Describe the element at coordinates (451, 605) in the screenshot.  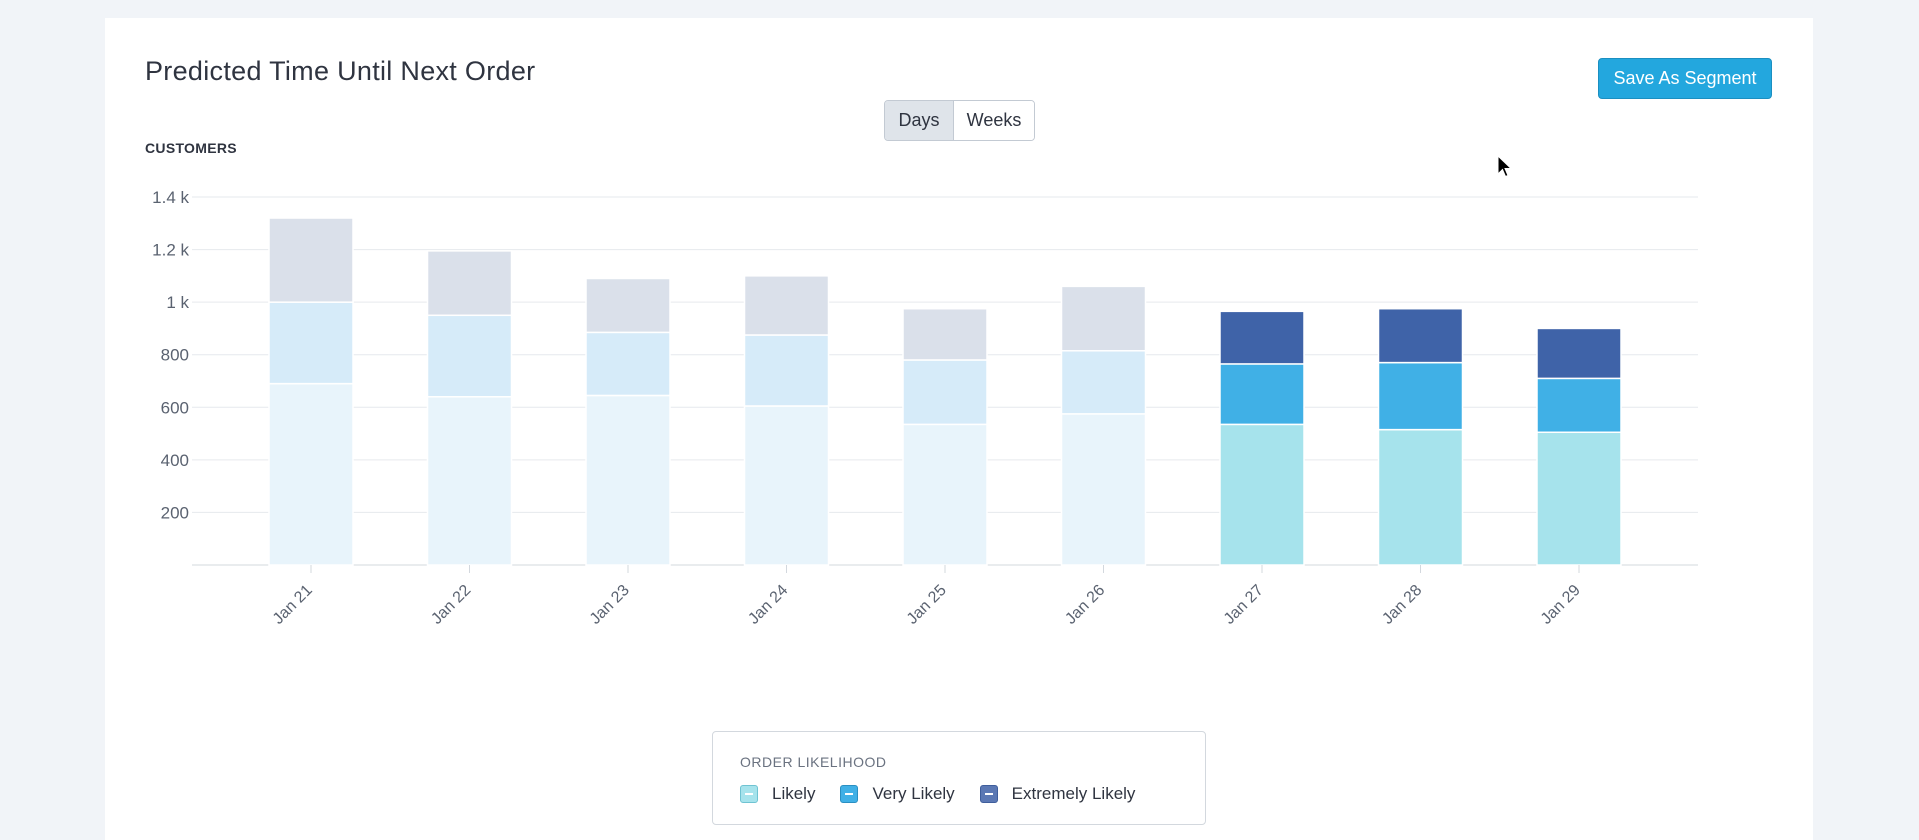
I see `x-tick-label: Jan 22` at that location.